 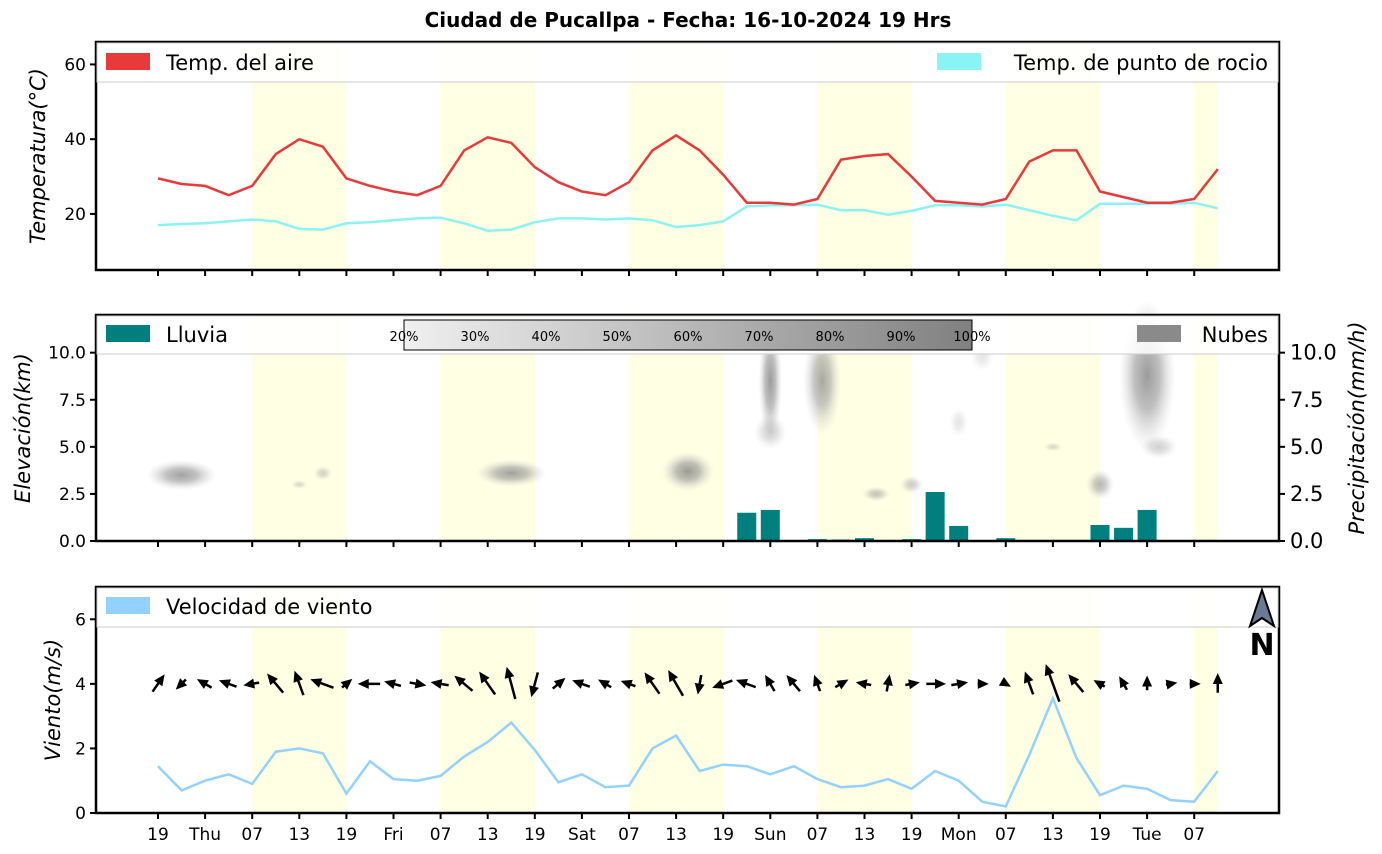 What do you see at coordinates (72, 495) in the screenshot?
I see `y-tick-label: 2.5` at bounding box center [72, 495].